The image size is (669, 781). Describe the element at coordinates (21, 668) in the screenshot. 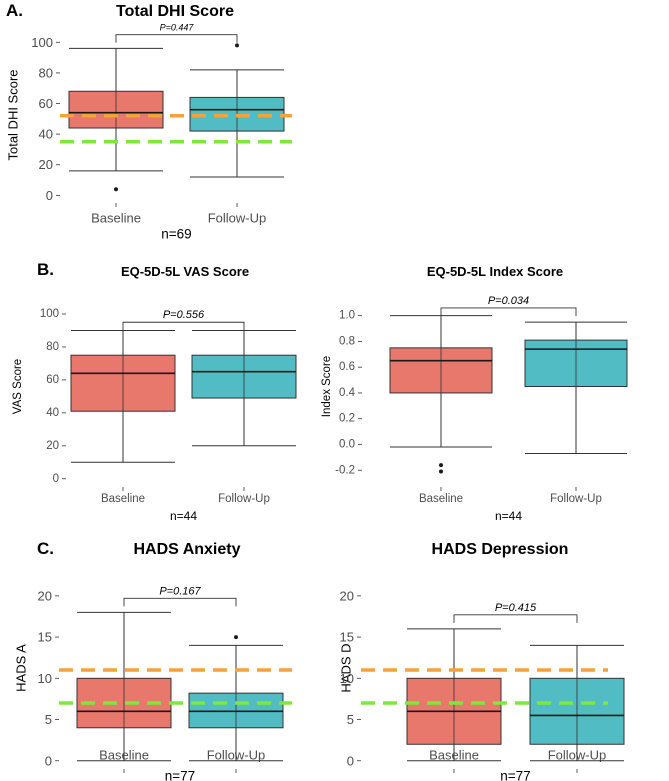

I see `y-axis-label: HADS A` at that location.